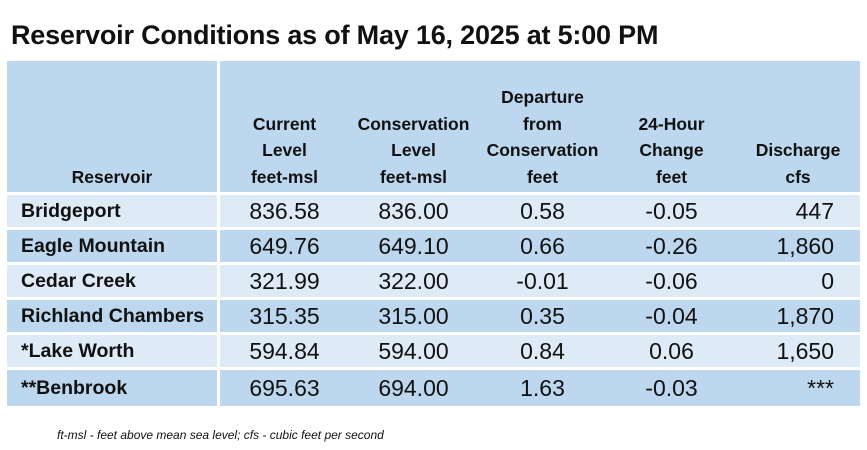 The image size is (867, 450). Describe the element at coordinates (798, 279) in the screenshot. I see `cell-discharge: 0` at that location.